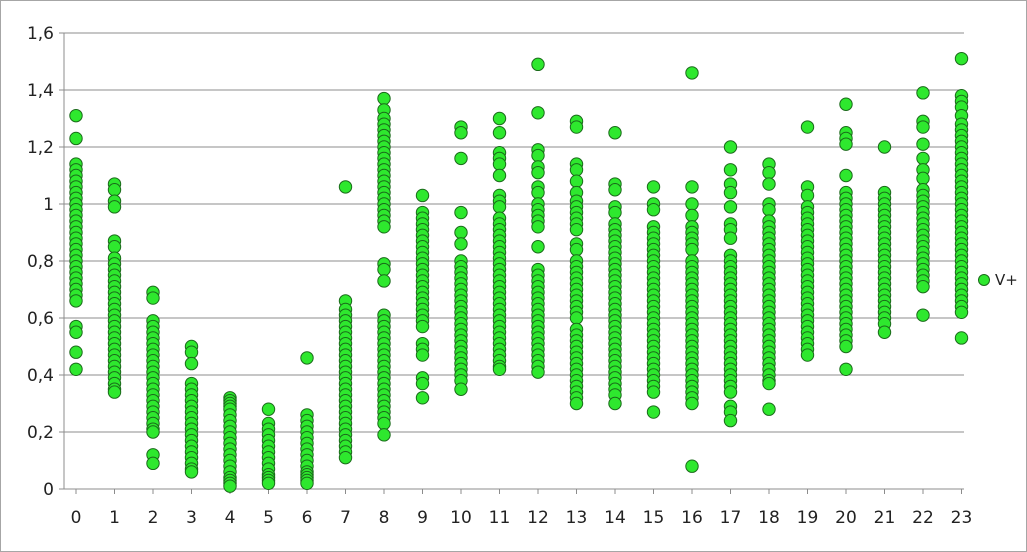 This screenshot has width=1027, height=552. I want to click on y-tick-label: 1,2, so click(40, 148).